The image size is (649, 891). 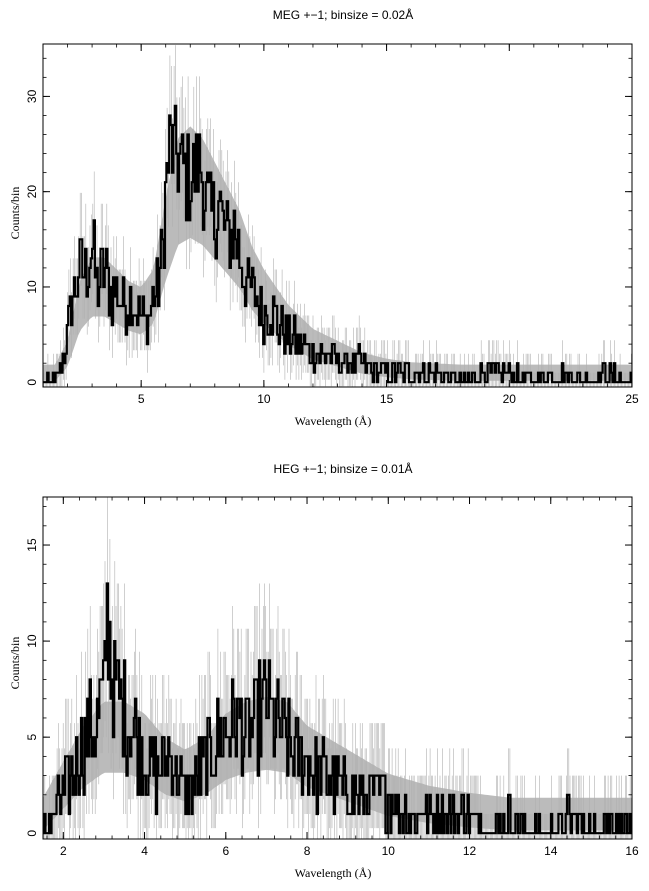 What do you see at coordinates (63, 851) in the screenshot?
I see `heg-x-tick-label: 2` at bounding box center [63, 851].